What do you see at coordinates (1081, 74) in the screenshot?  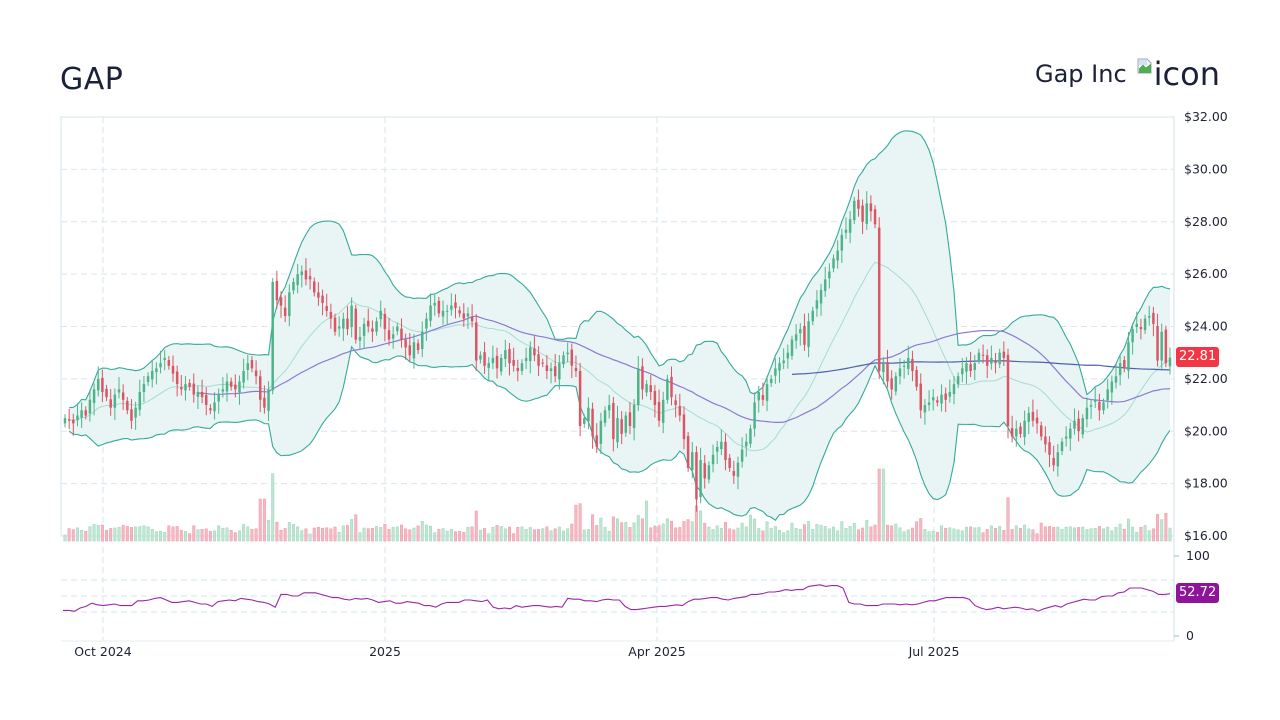 I see `company-name: Gap Inc` at bounding box center [1081, 74].